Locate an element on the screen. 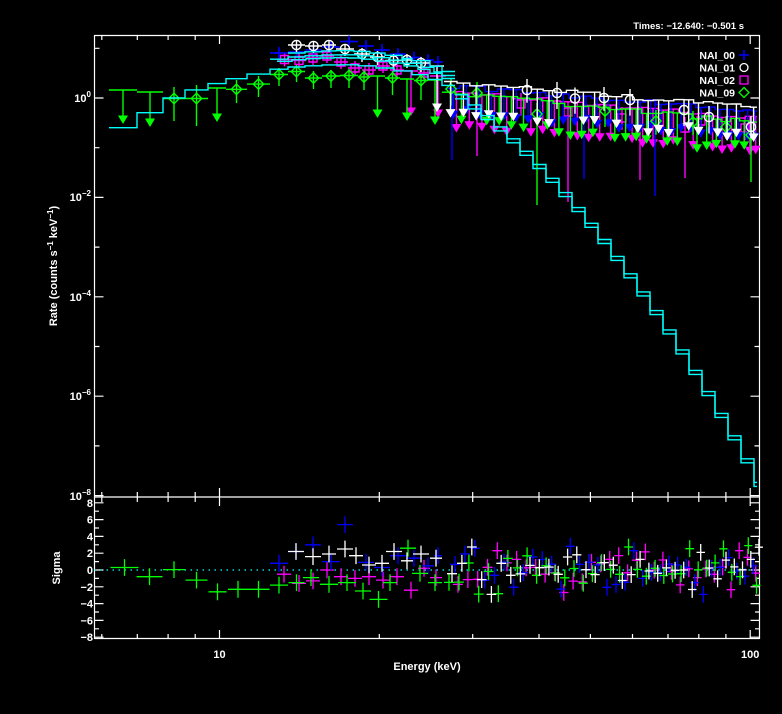  svg-text: 2 is located at coordinates (90, 554).